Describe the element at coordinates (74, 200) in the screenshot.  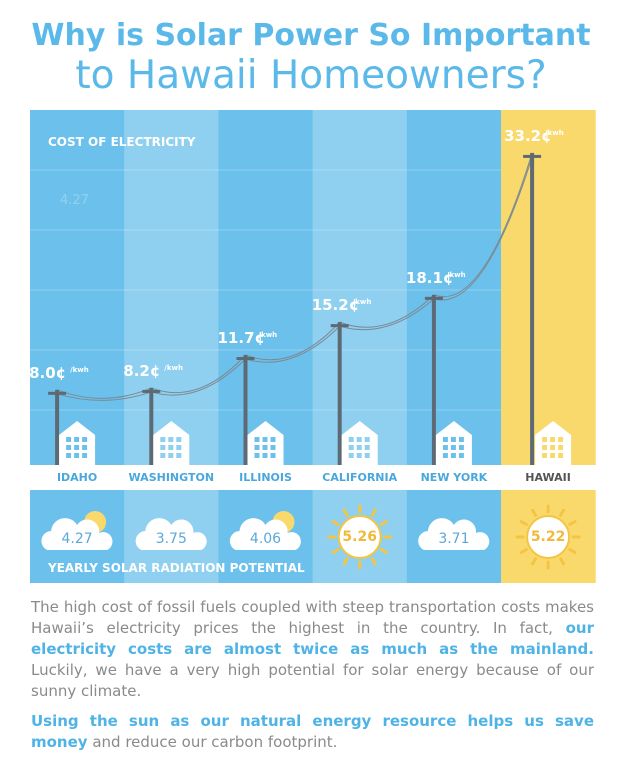
I see `watermark: 4.27` at that location.